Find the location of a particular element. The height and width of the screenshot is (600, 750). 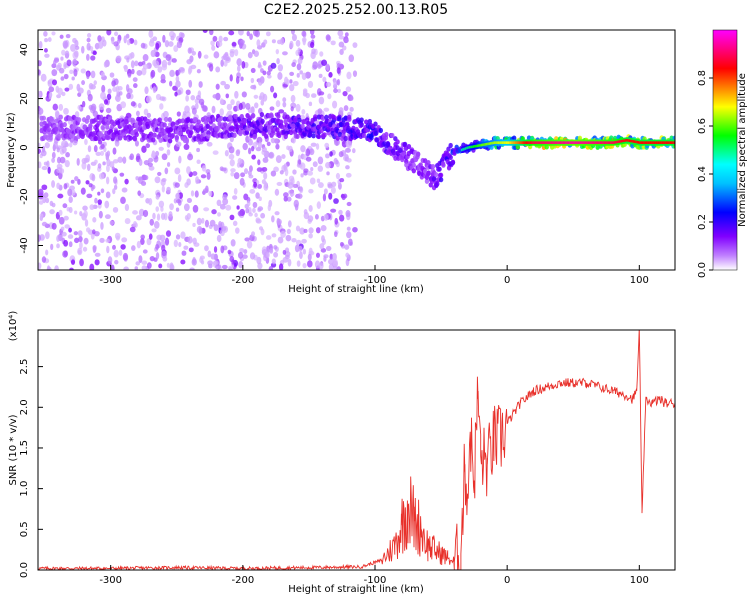

snr-x-axis: -300 -200 -100 0 100 is located at coordinates (374, 575).